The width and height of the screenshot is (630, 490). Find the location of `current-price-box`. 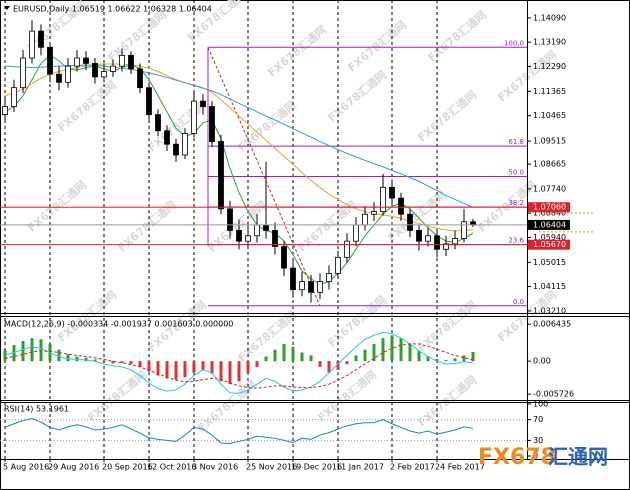

current-price-box is located at coordinates (549, 224).